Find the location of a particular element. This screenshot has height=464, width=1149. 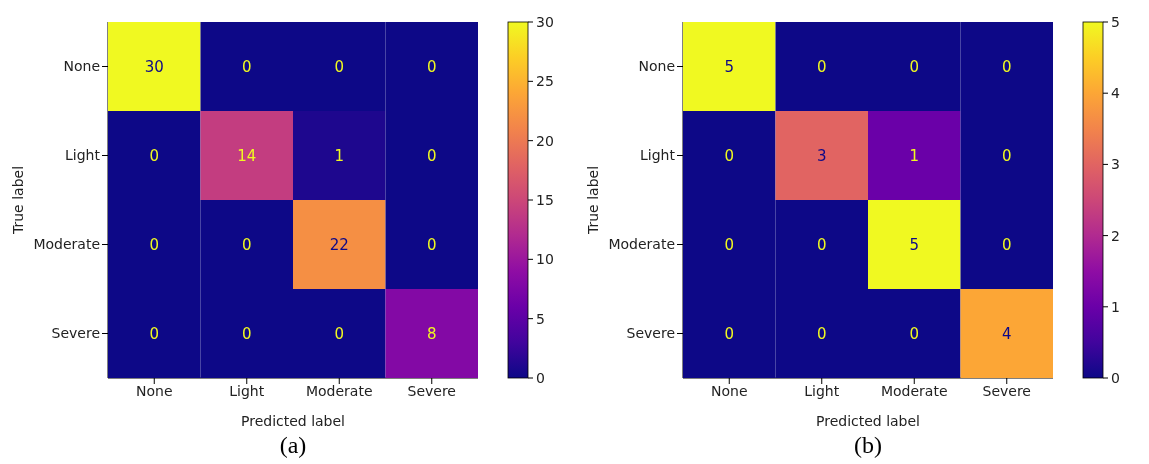

data-label: 14 is located at coordinates (247, 155).